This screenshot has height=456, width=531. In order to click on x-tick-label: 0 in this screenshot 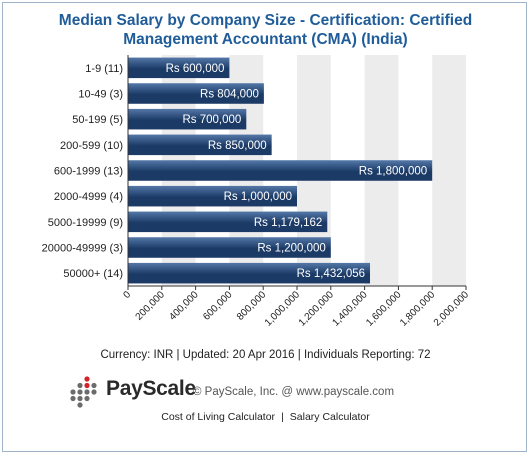, I will do `click(127, 295)`.